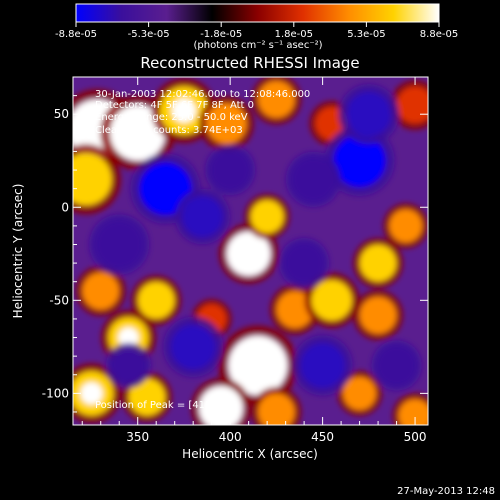 The width and height of the screenshot is (500, 500). Describe the element at coordinates (61, 114) in the screenshot. I see `y-tick-label: 50` at that location.